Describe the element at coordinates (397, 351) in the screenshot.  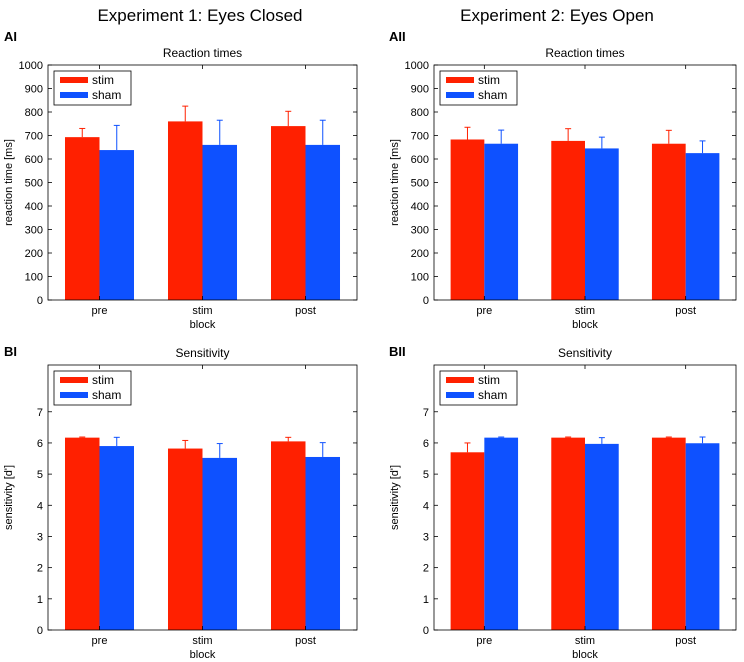
I see `panel-label: BII` at that location.